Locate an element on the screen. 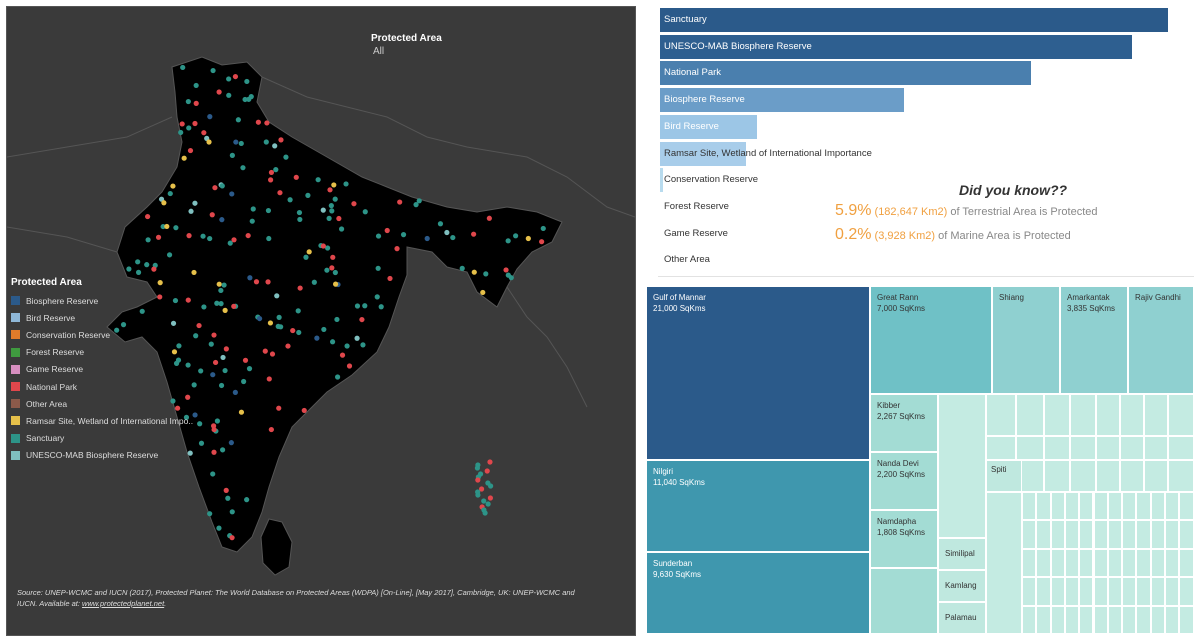  bar-row: Game Reserve is located at coordinates (914, 234).